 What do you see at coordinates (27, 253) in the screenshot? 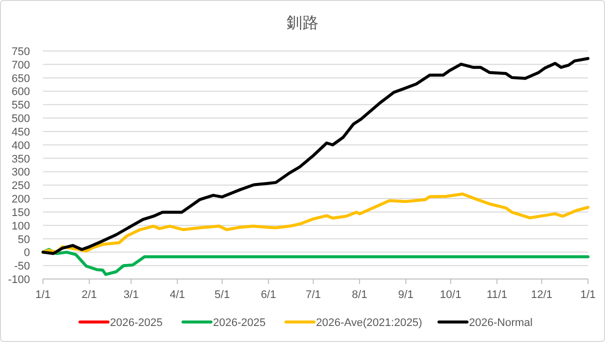
I see `y-tick-label: 0` at bounding box center [27, 253].